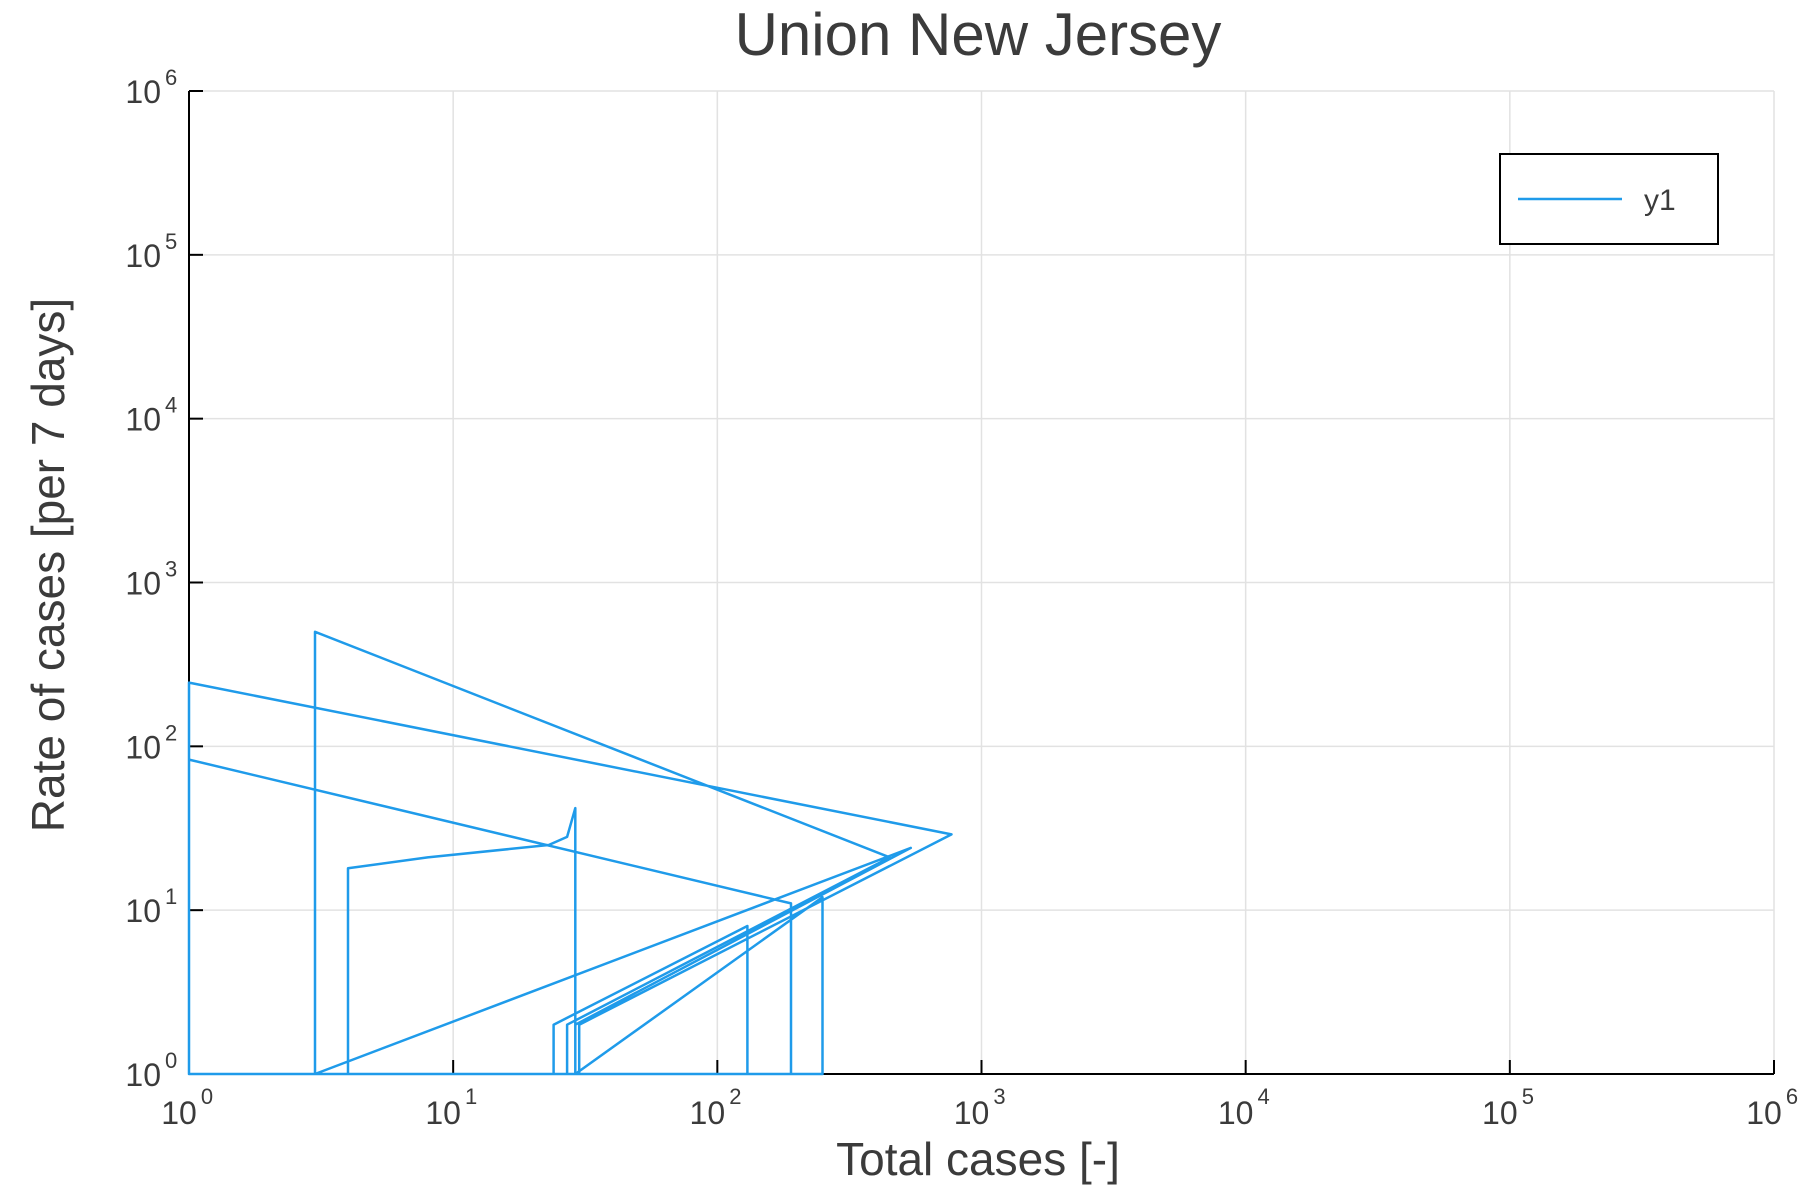  I want to click on y-tick-label-exponent: 3, so click(171, 569).